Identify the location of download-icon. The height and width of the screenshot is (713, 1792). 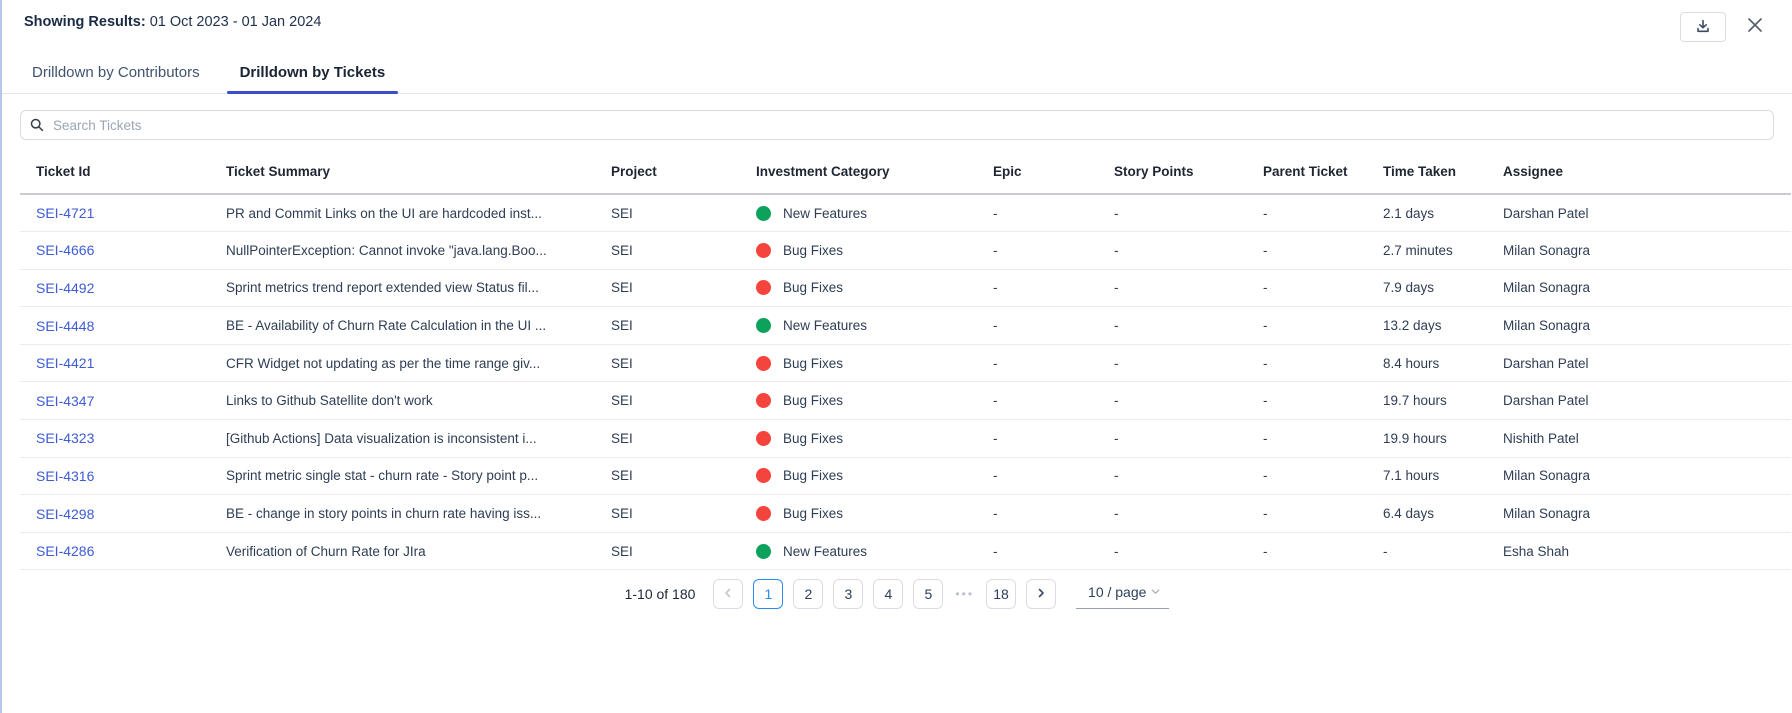
(1703, 27).